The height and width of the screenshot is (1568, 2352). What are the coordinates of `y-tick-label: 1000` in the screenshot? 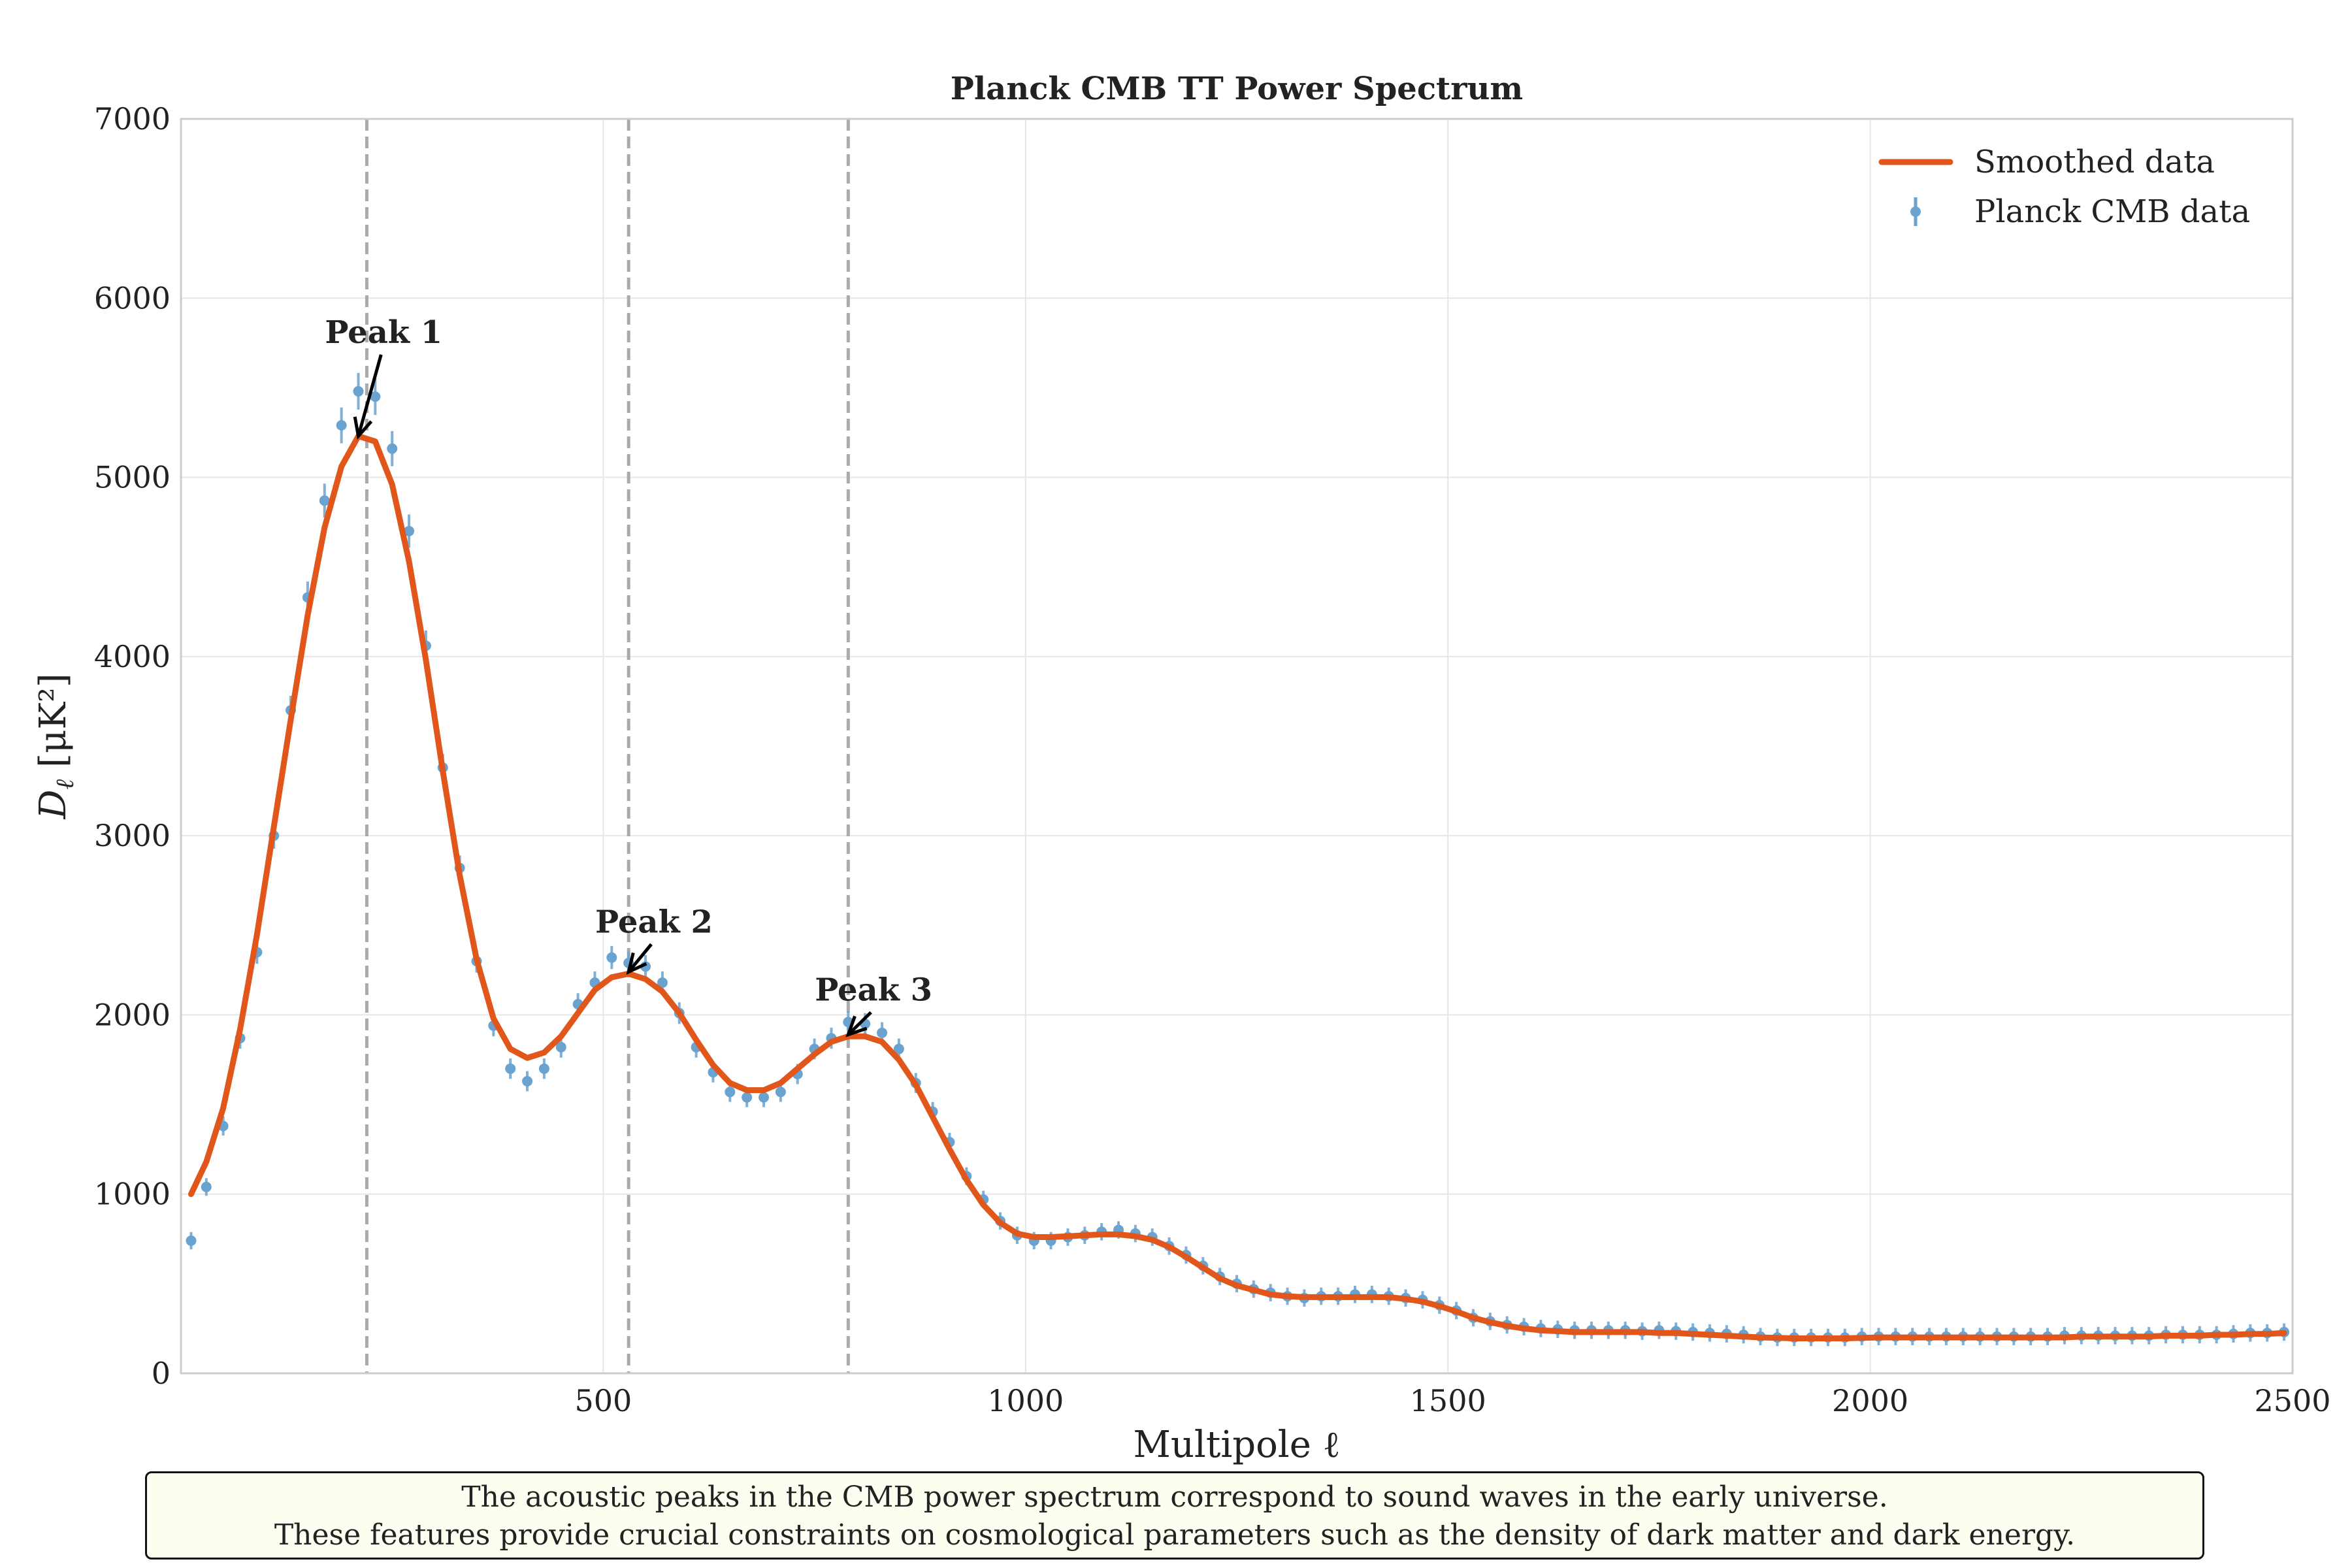 It's located at (132, 1194).